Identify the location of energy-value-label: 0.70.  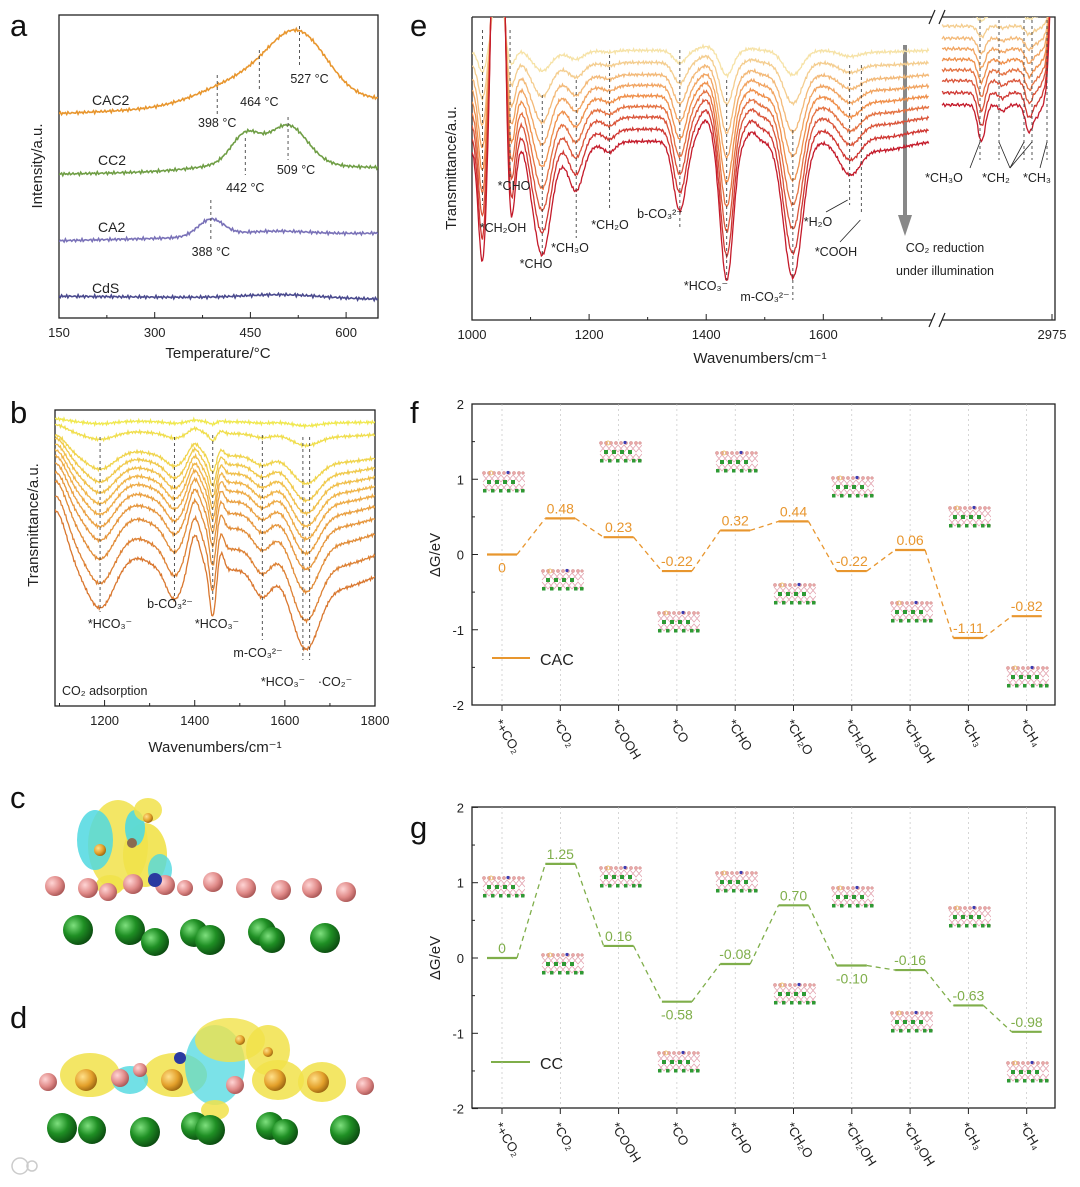
(793, 895).